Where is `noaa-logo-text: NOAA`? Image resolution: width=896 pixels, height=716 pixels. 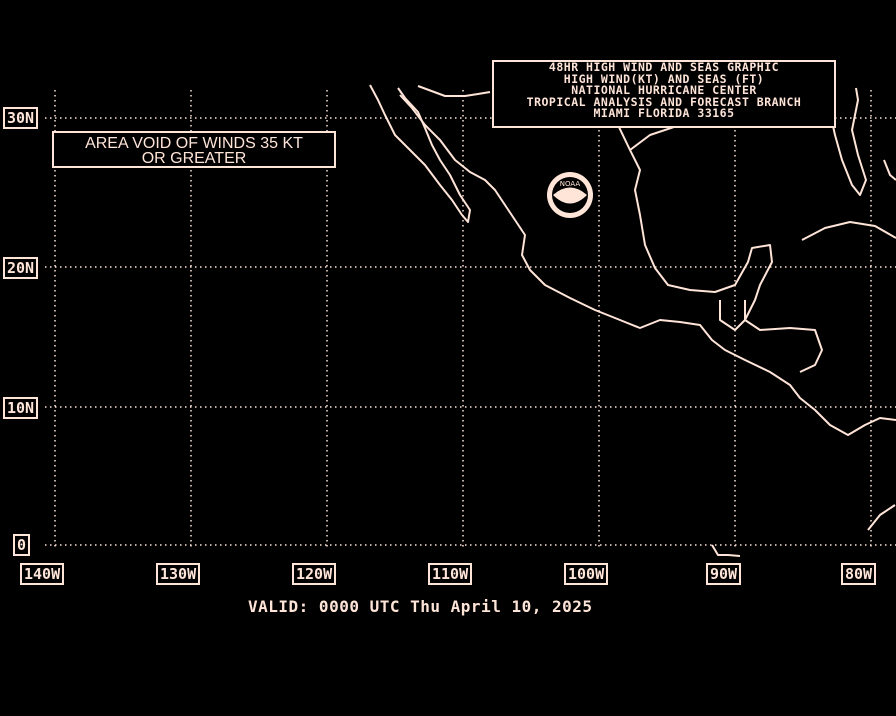
noaa-logo-text: NOAA is located at coordinates (570, 184).